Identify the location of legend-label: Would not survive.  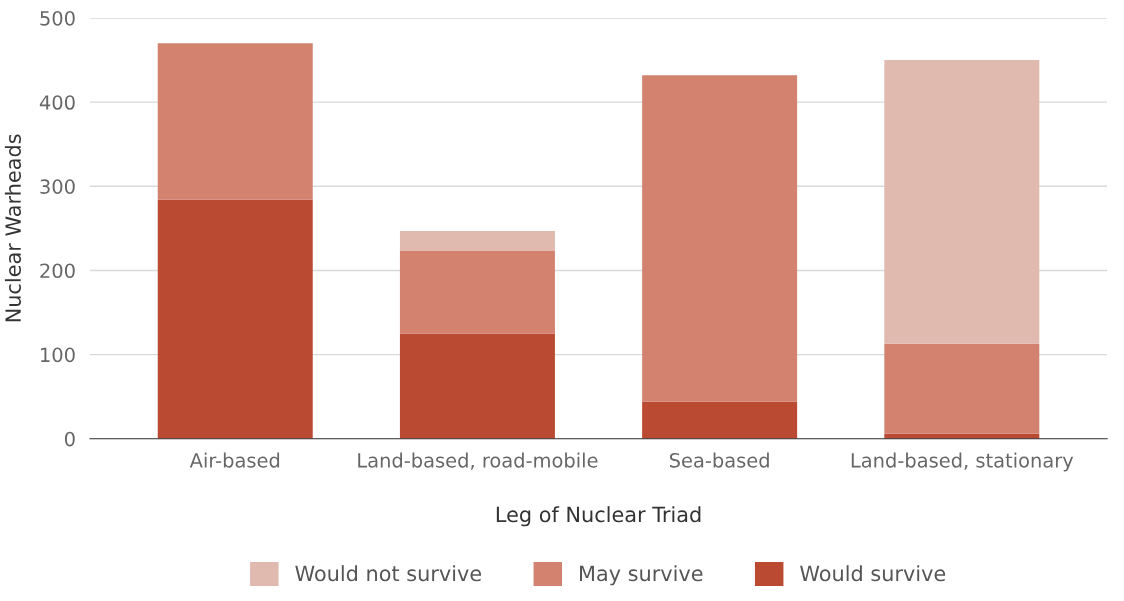
(388, 573).